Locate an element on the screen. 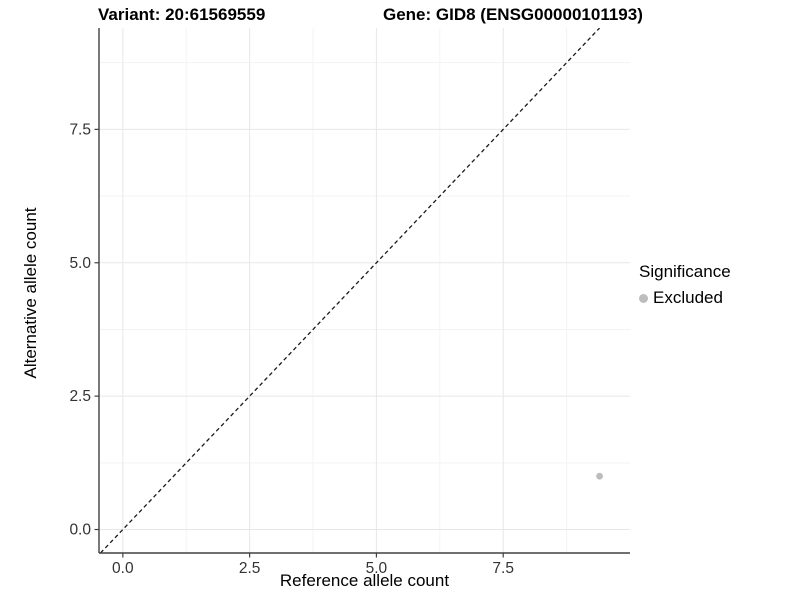 This screenshot has width=800, height=600. legend: Significance Excluded is located at coordinates (685, 285).